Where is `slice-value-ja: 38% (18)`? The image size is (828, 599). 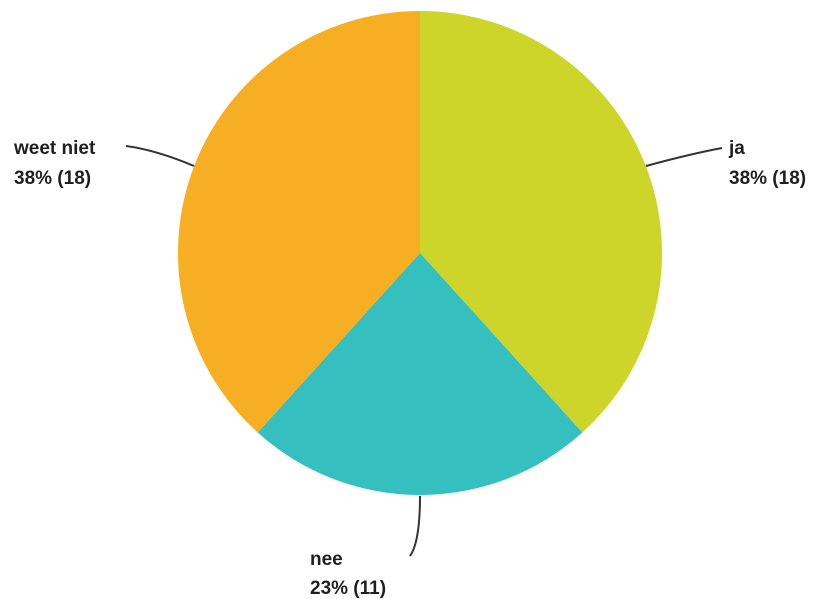 slice-value-ja: 38% (18) is located at coordinates (767, 178).